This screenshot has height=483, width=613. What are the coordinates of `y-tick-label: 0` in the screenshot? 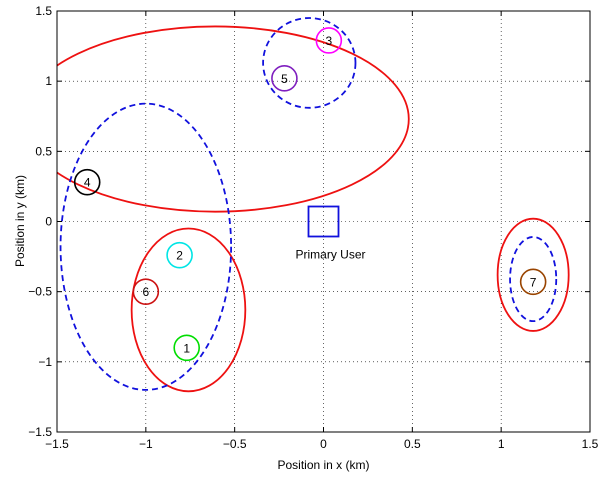 It's located at (48, 222).